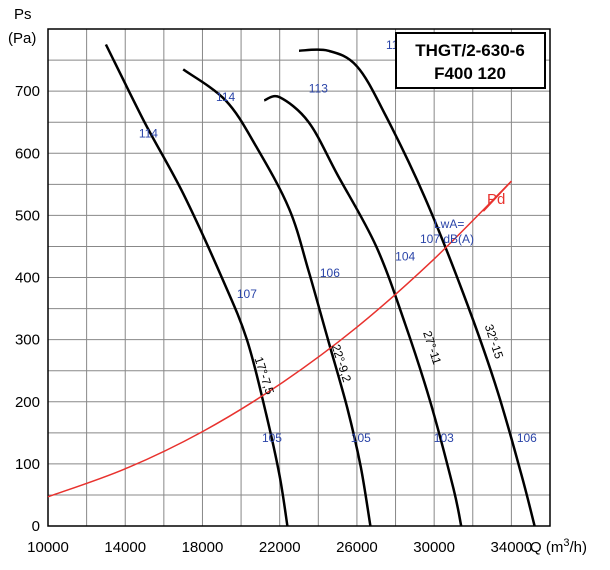 The height and width of the screenshot is (570, 610). I want to click on x-tick-label: 22000, so click(280, 547).